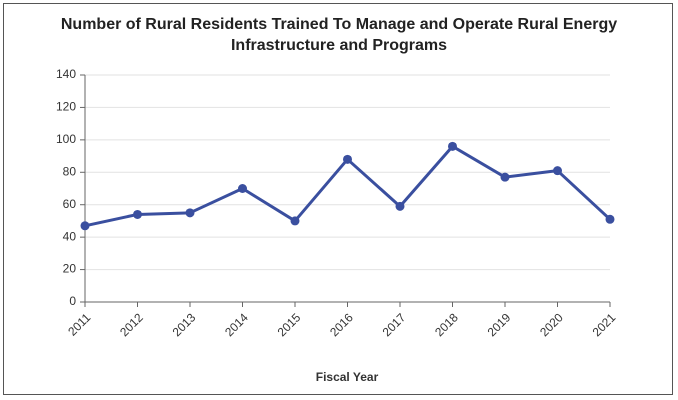 Image resolution: width=678 pixels, height=400 pixels. I want to click on y-tick-label: 100, so click(66, 139).